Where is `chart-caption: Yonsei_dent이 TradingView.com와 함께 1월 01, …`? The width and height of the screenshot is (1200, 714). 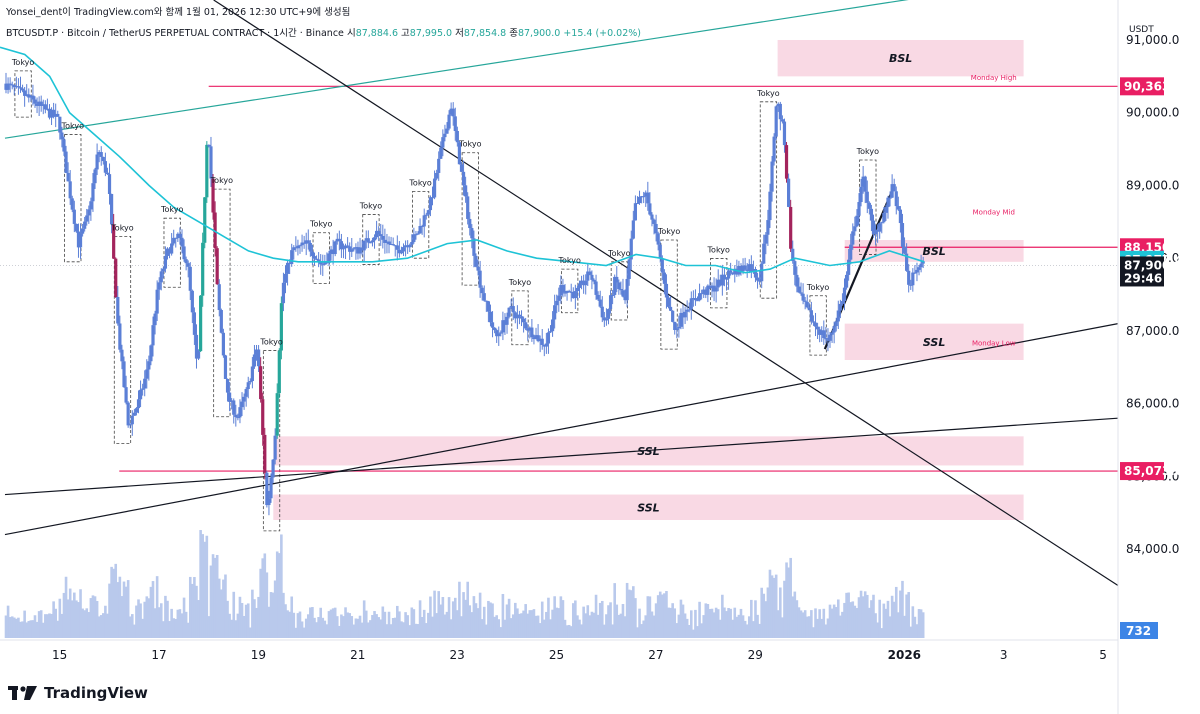 chart-caption: Yonsei_dent이 TradingView.com와 함께 1월 01, … is located at coordinates (178, 12).